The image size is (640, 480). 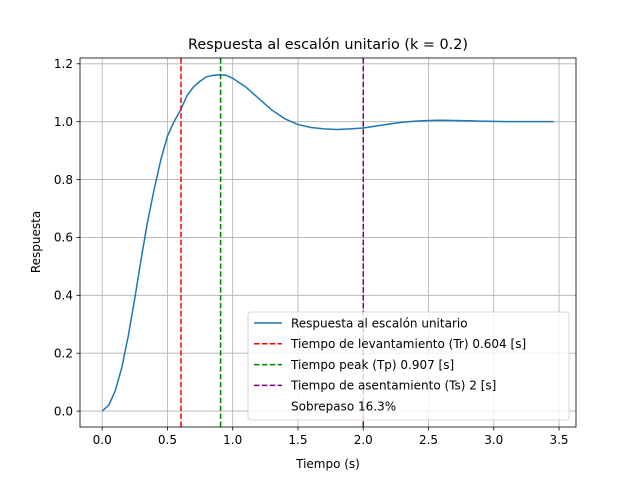 What do you see at coordinates (63, 122) in the screenshot?
I see `y-tick-label: 1.0` at bounding box center [63, 122].